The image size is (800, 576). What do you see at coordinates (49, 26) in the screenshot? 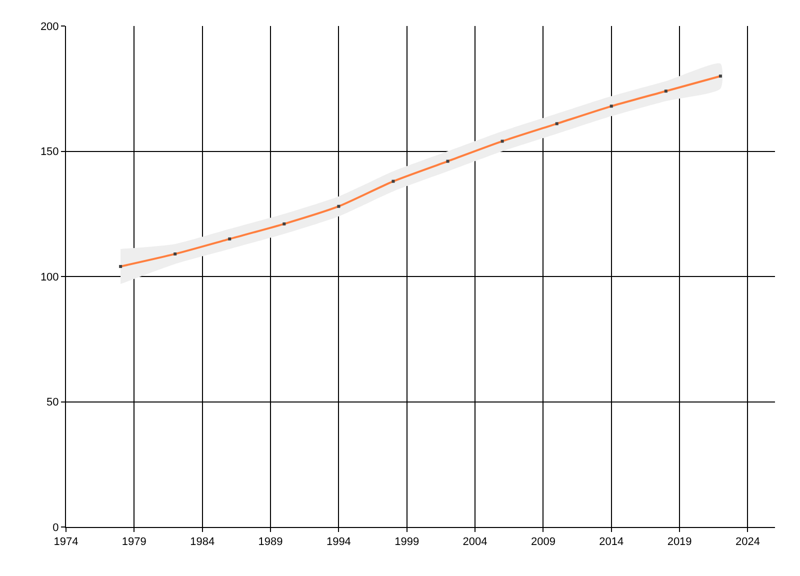
I see `y-tick-label: 200` at bounding box center [49, 26].